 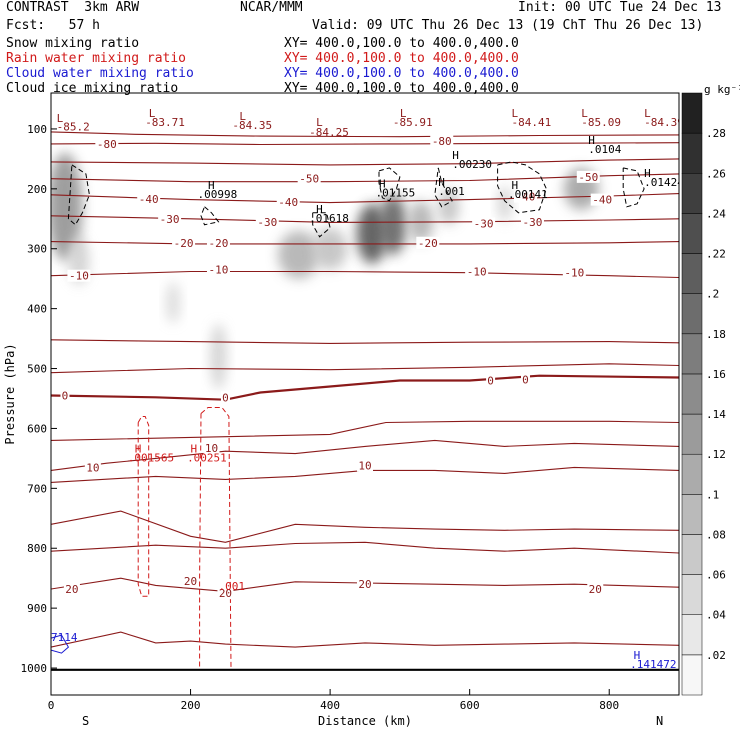 What do you see at coordinates (428, 243) in the screenshot?
I see `contour-label-14: -20` at bounding box center [428, 243].